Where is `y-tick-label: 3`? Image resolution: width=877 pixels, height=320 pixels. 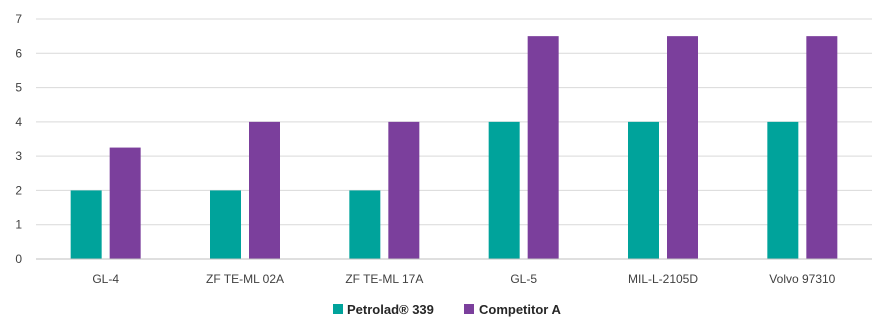
y-tick-label: 3 is located at coordinates (18, 156).